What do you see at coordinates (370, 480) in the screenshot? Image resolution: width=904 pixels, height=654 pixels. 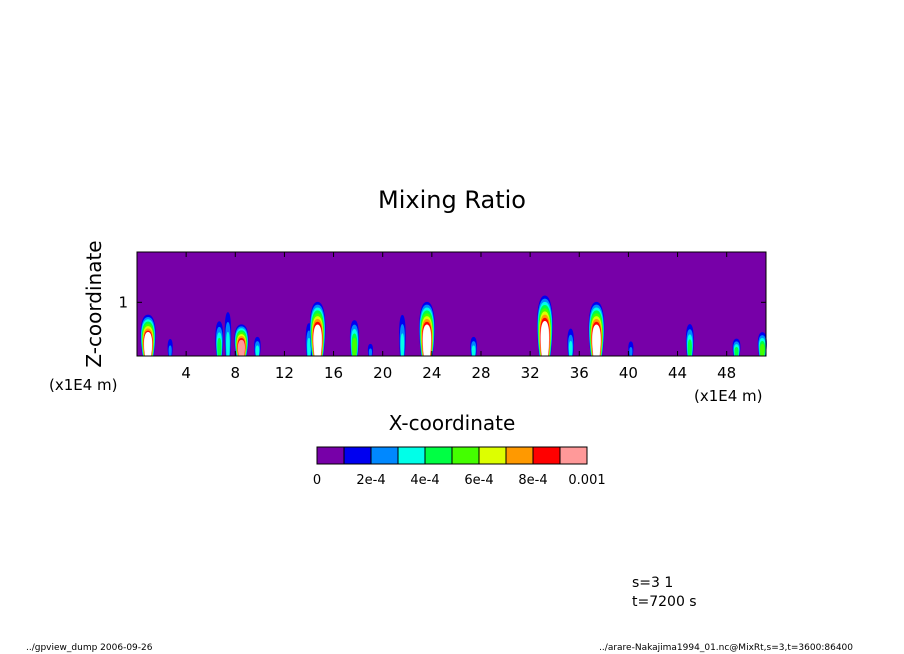 I see `colorbar-label: 2e-4` at bounding box center [370, 480].